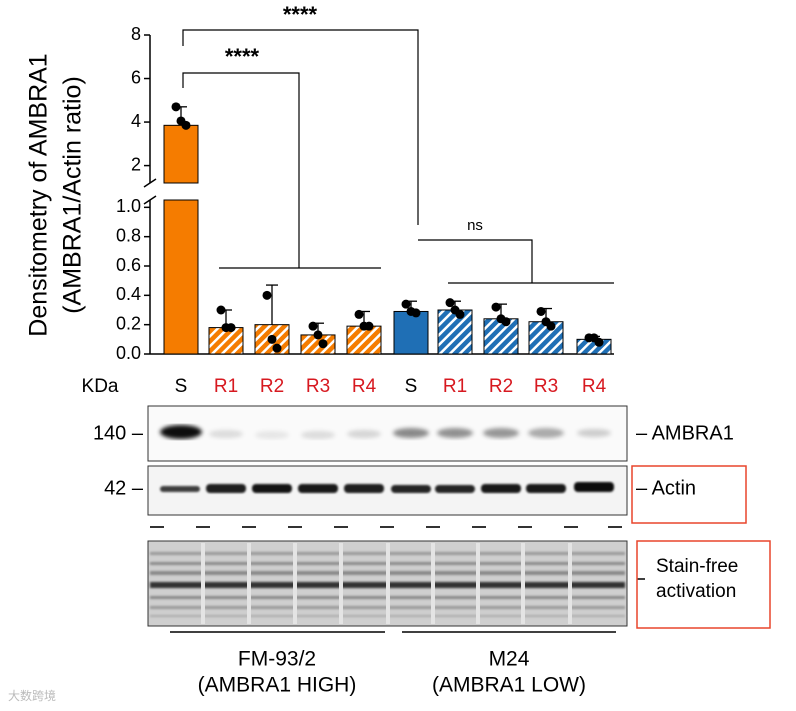 The height and width of the screenshot is (711, 796). I want to click on group-subtitle: (AMBRA1 HIGH), so click(277, 685).